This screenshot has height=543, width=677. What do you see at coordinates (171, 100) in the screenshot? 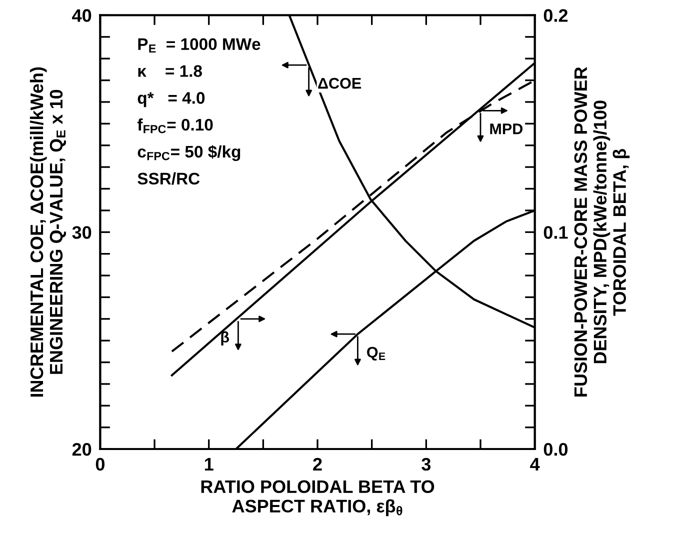
I see `annotation: q* = 4.0` at bounding box center [171, 100].